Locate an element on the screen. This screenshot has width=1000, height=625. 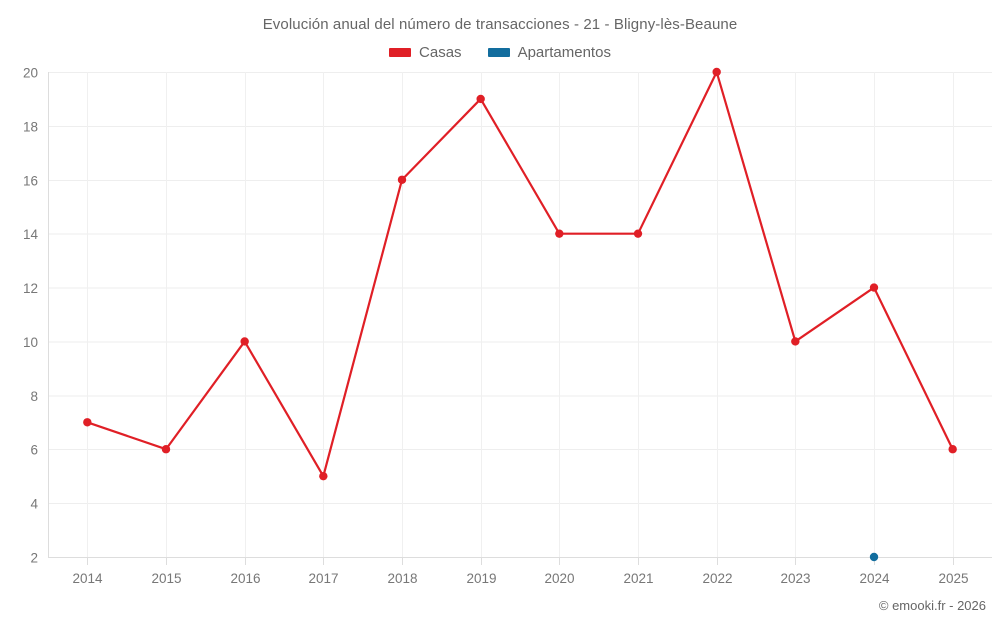
x-axis-tick-label: 2018 is located at coordinates (402, 578).